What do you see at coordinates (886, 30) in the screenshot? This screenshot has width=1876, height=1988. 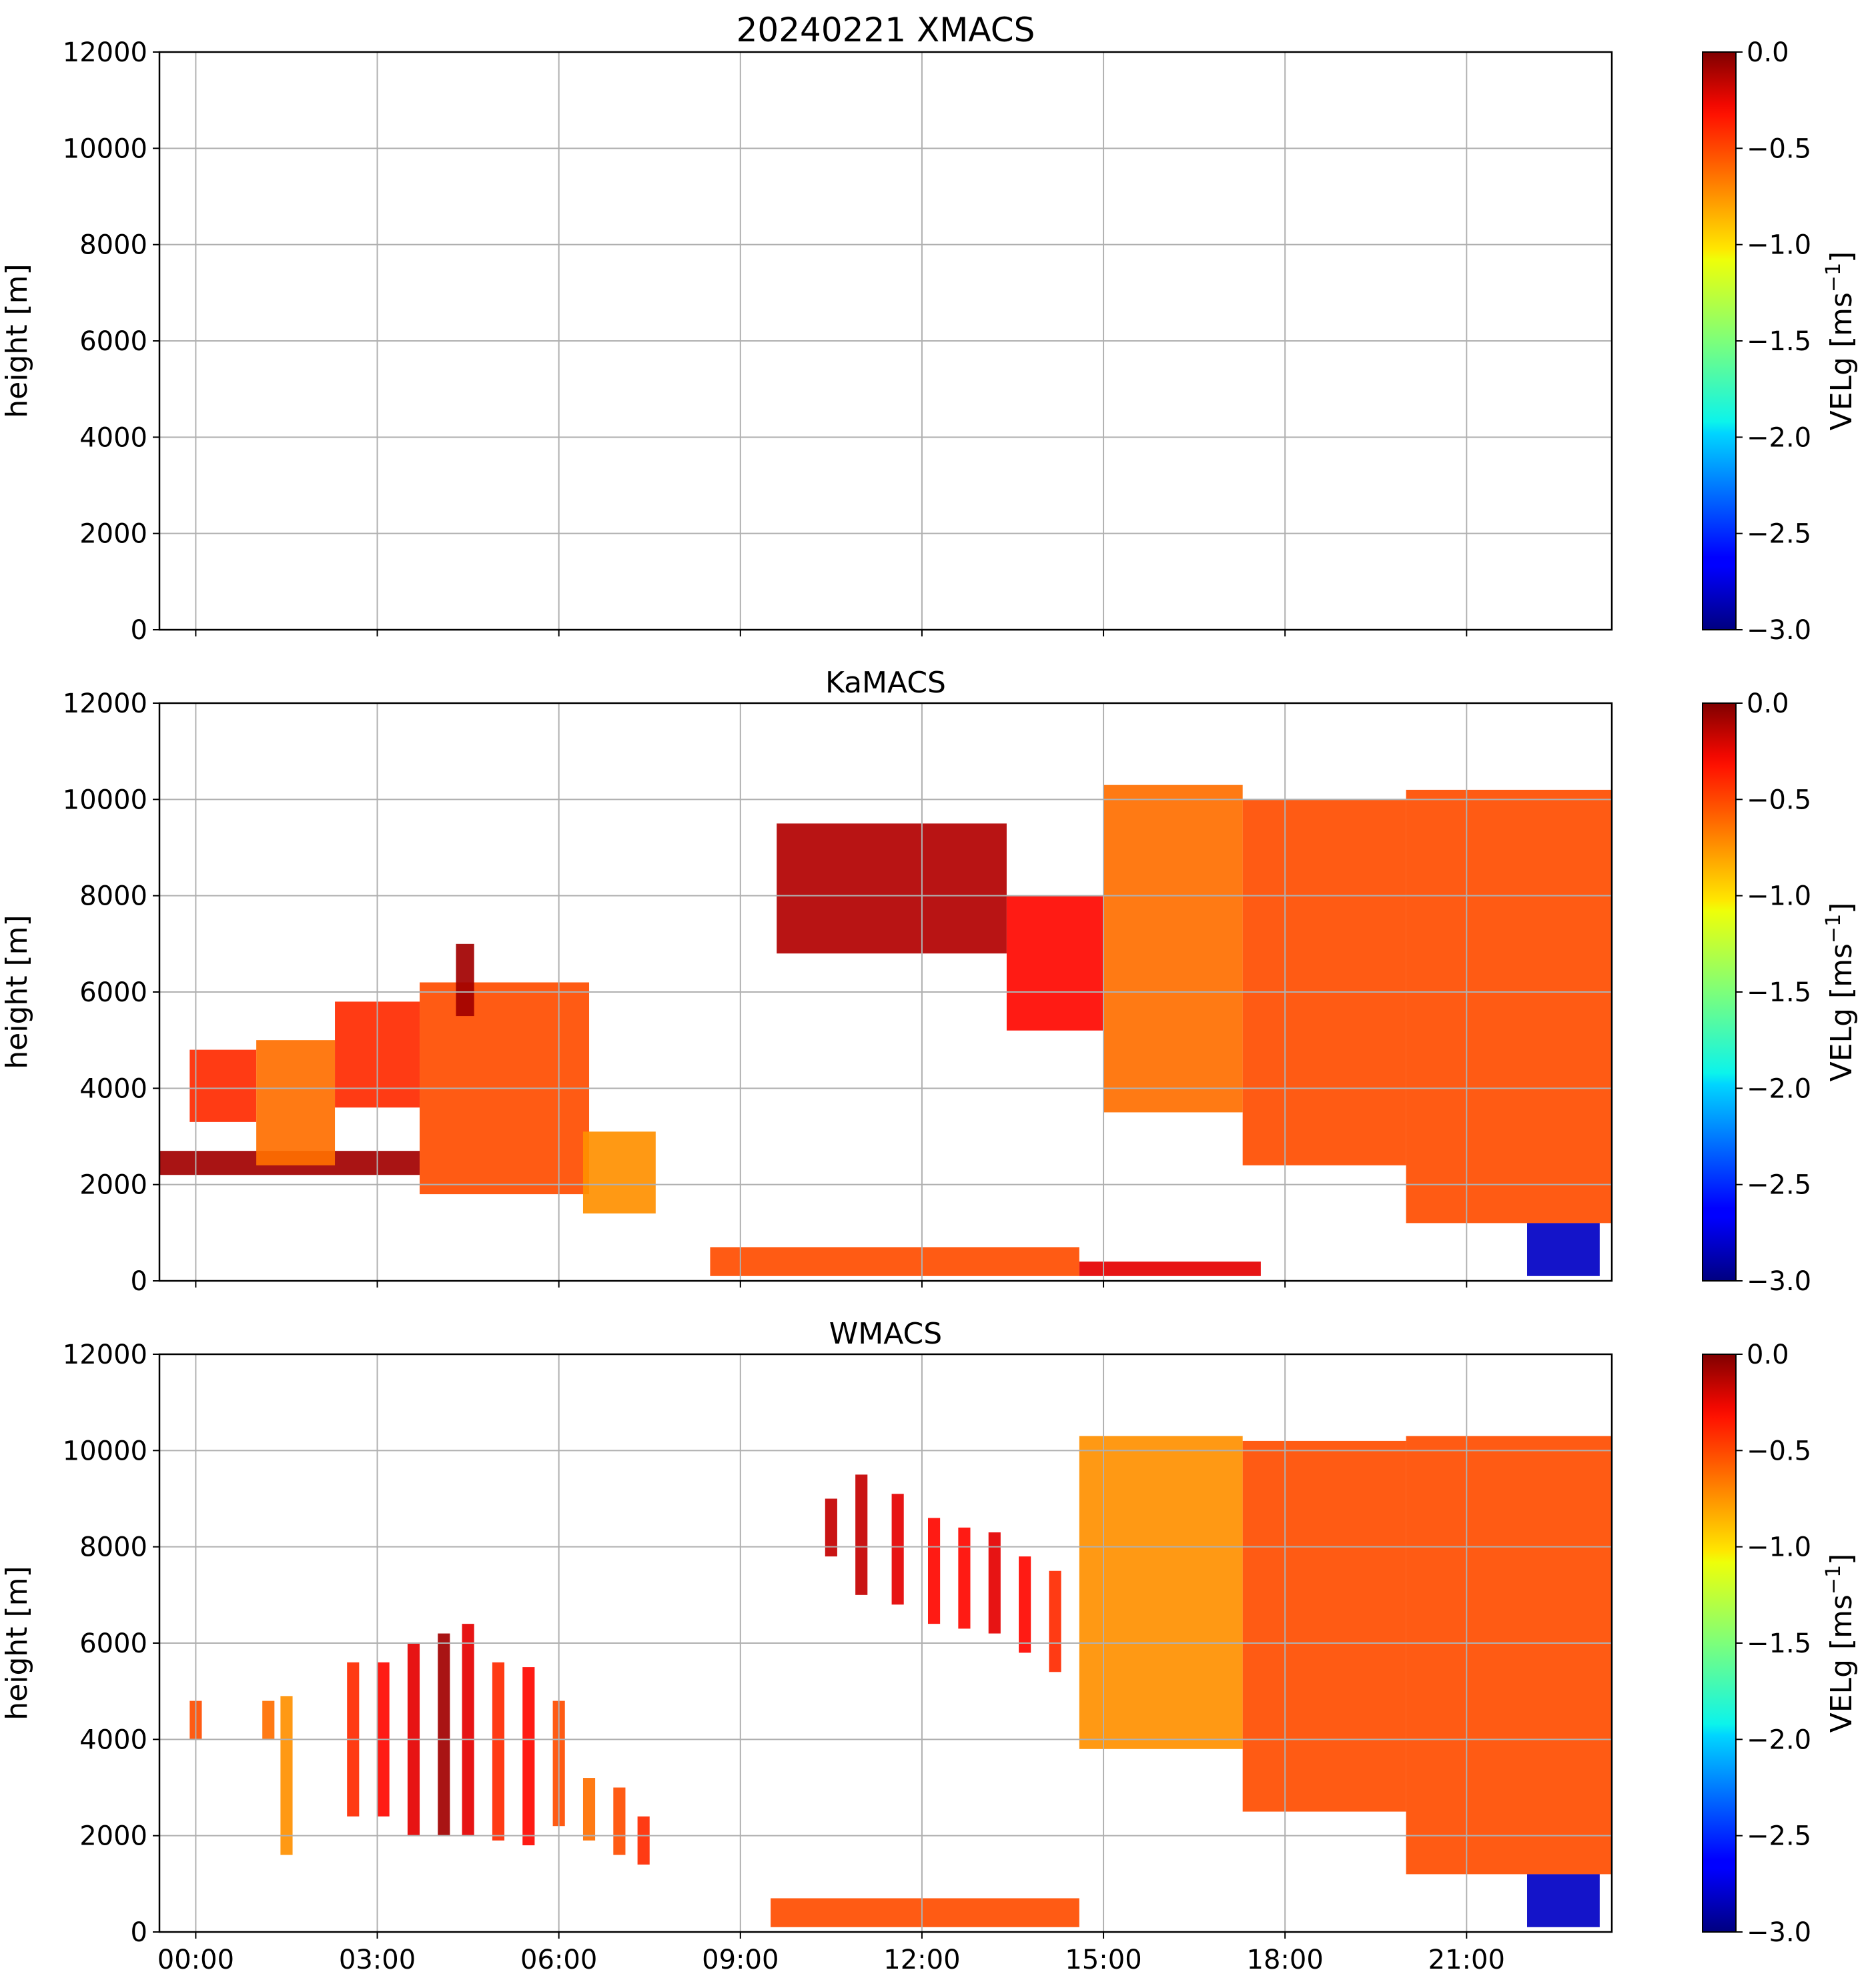 I see `panel-title: 20240221 XMACS` at bounding box center [886, 30].